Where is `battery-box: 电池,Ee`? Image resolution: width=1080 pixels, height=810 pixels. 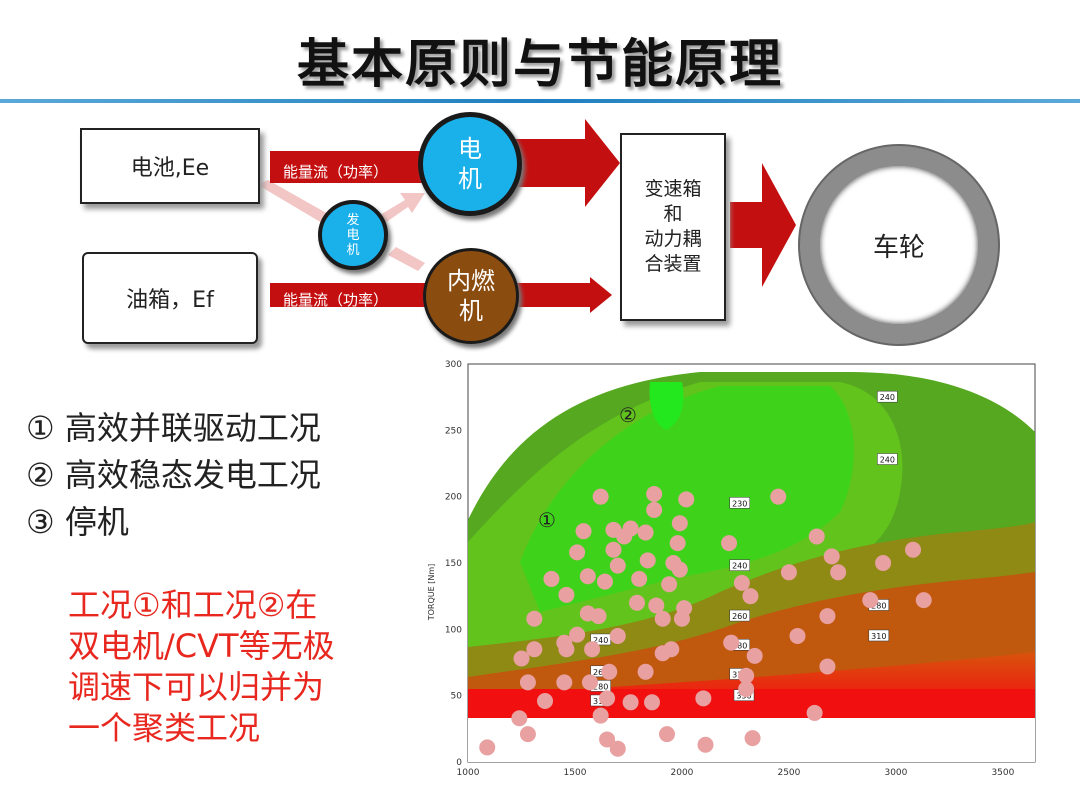 battery-box: 电池,Ee is located at coordinates (170, 166).